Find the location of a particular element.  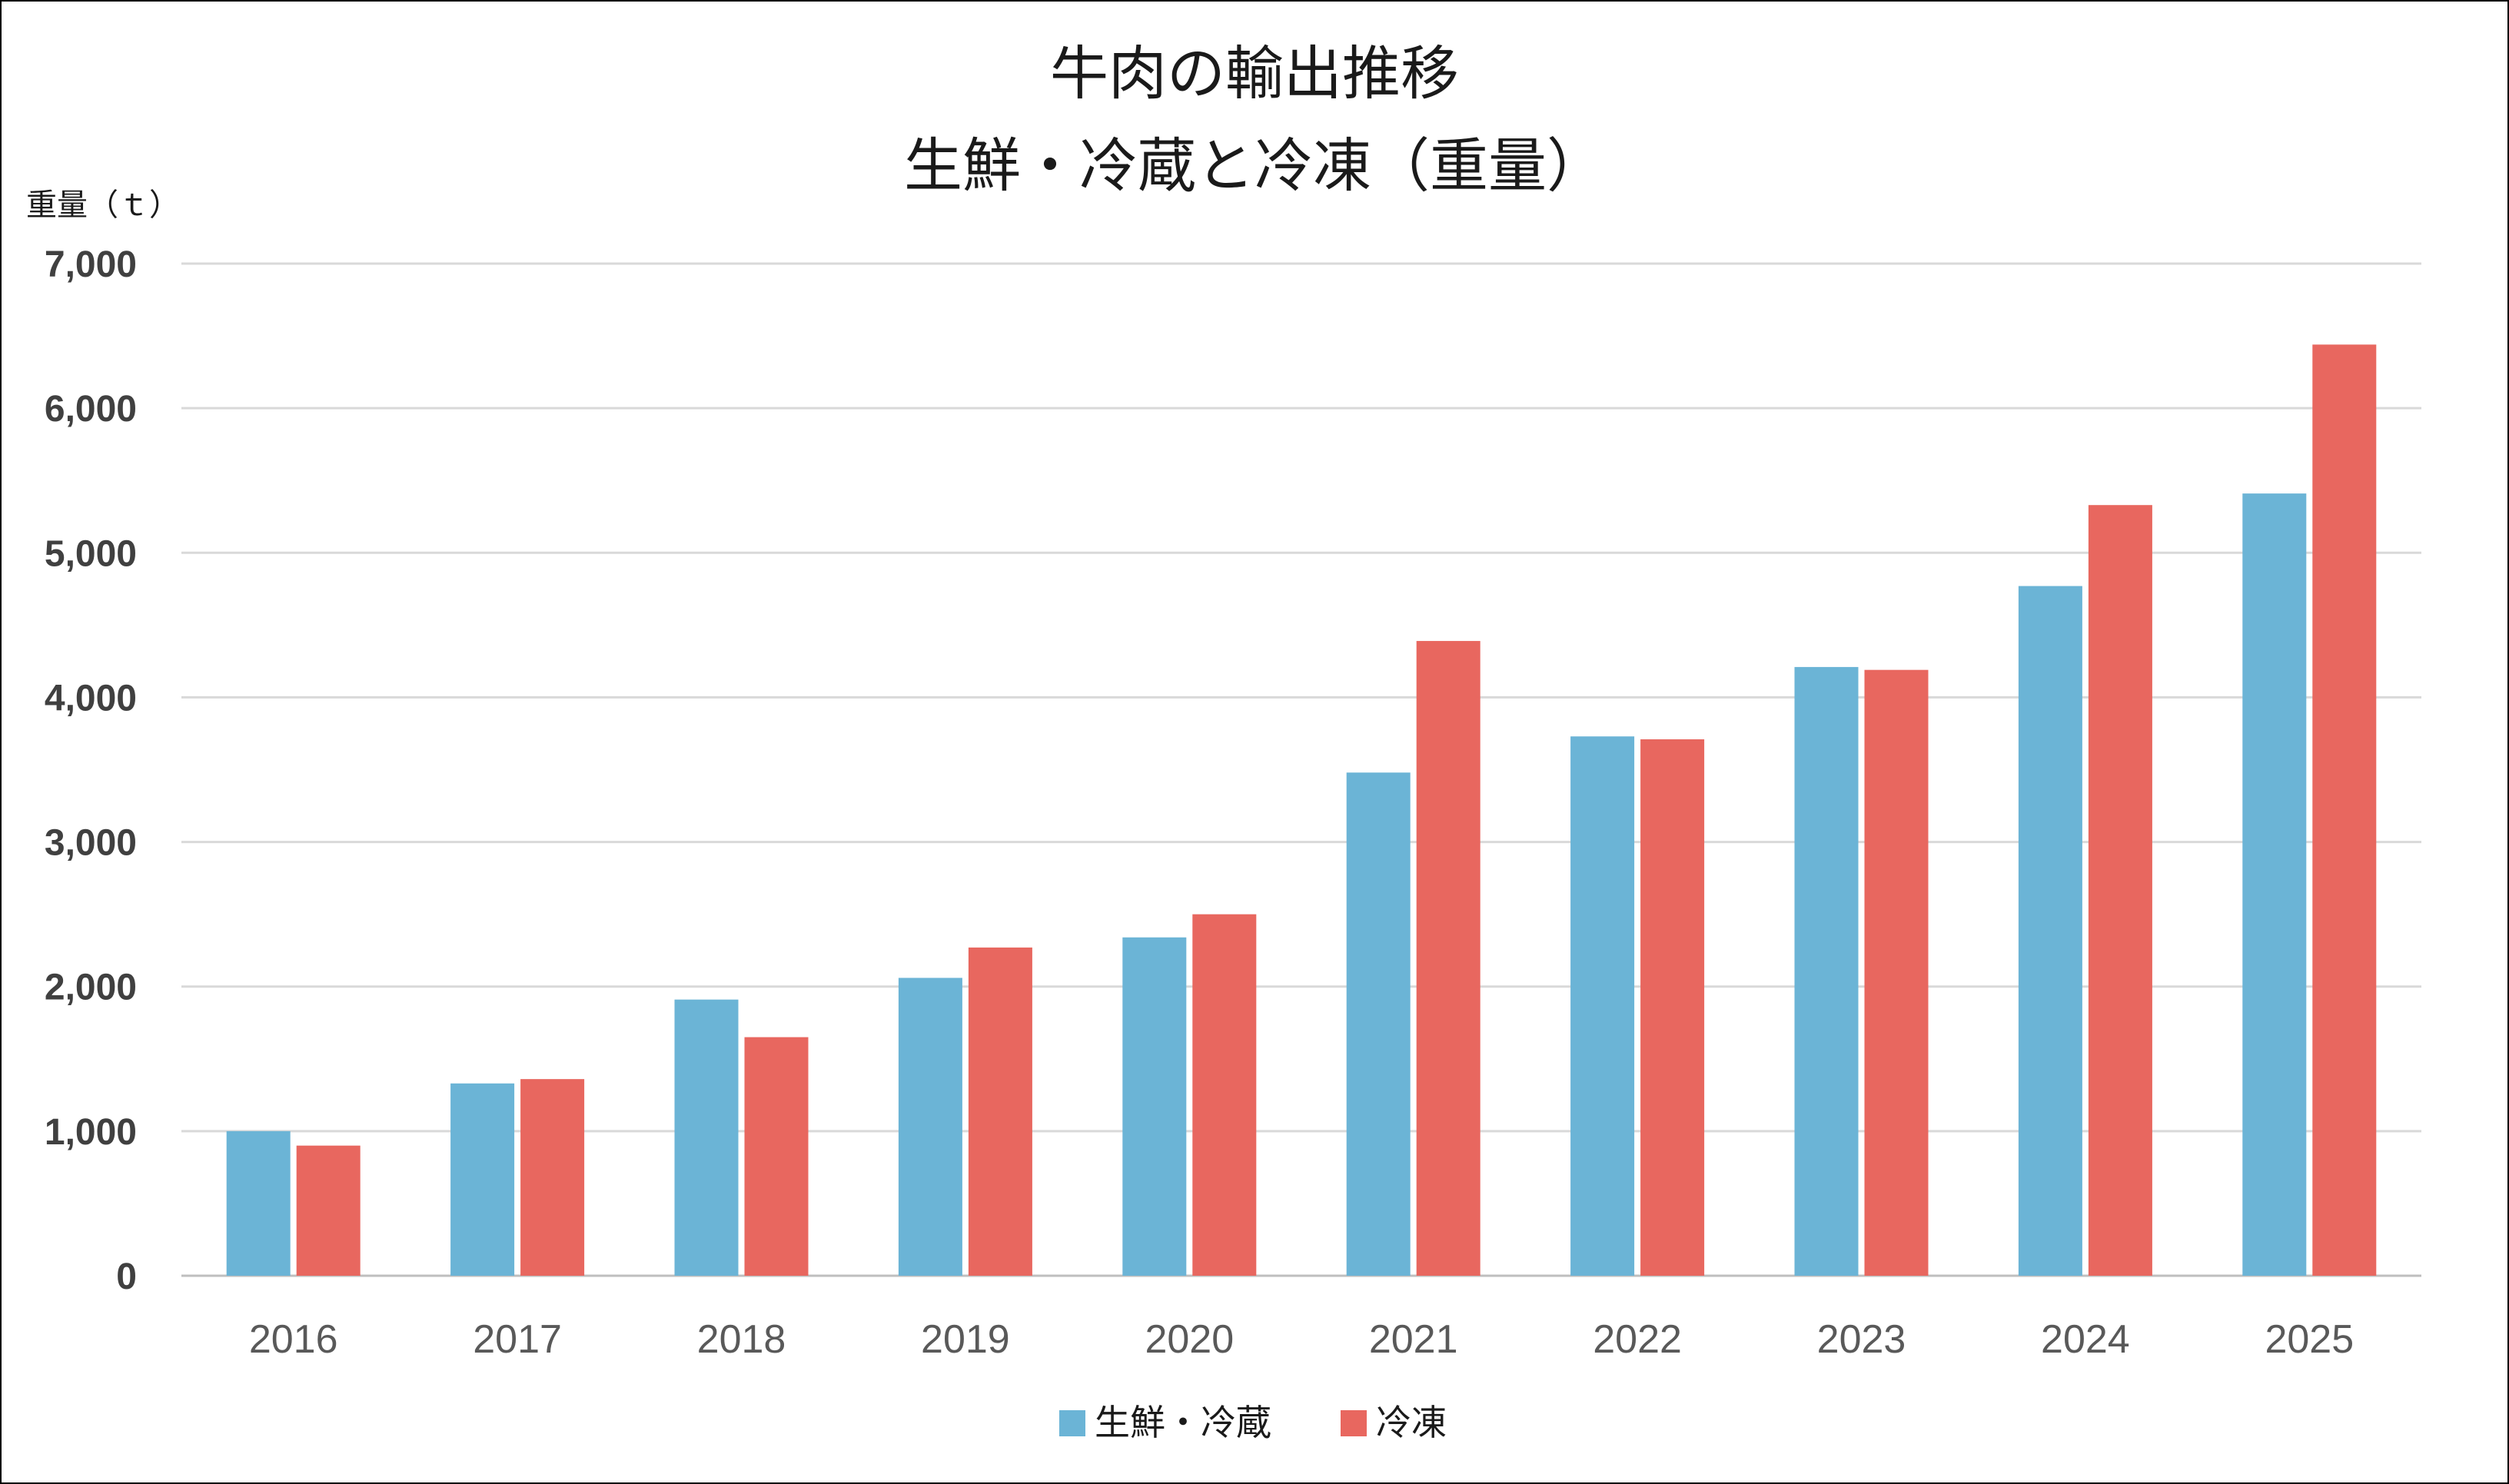

x-tick-label: 2023 is located at coordinates (1861, 1339).